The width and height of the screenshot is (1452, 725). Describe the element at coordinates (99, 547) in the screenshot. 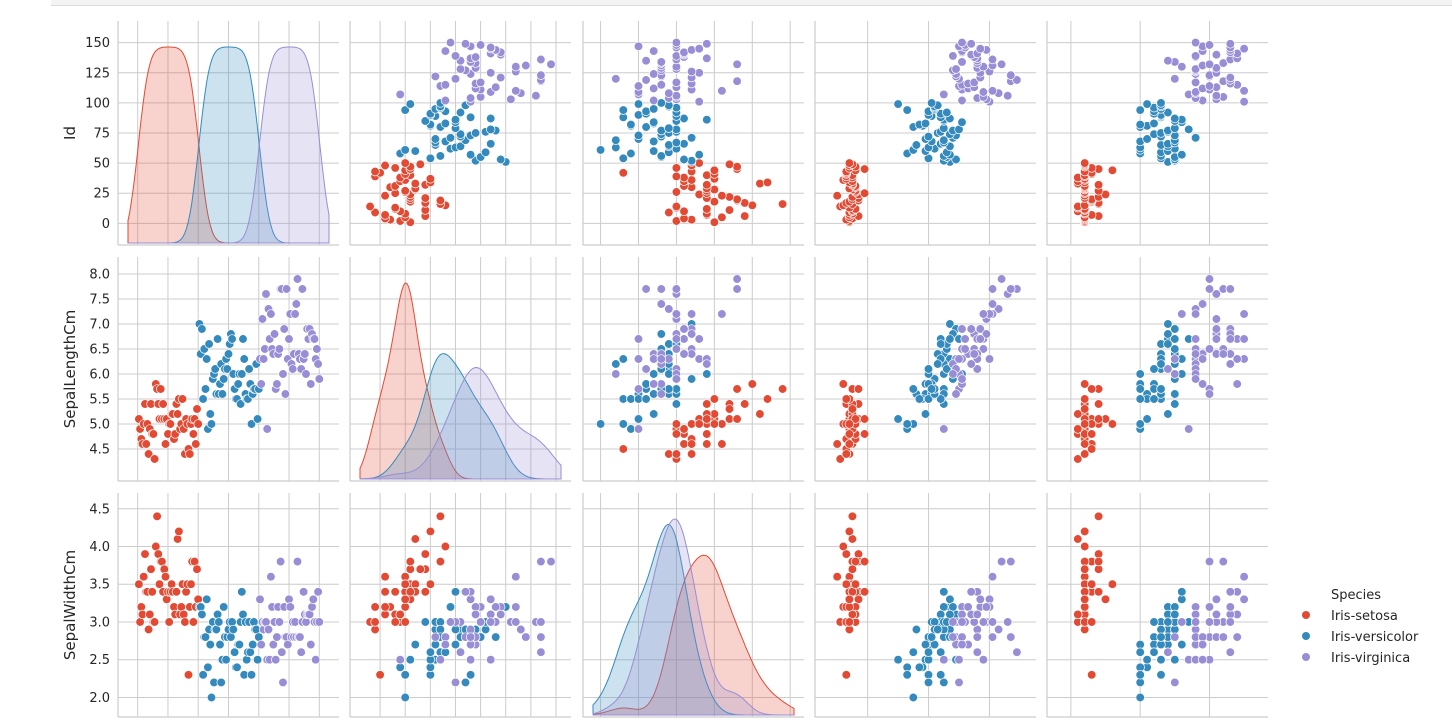

I see `y-tick-label: 4.0` at that location.